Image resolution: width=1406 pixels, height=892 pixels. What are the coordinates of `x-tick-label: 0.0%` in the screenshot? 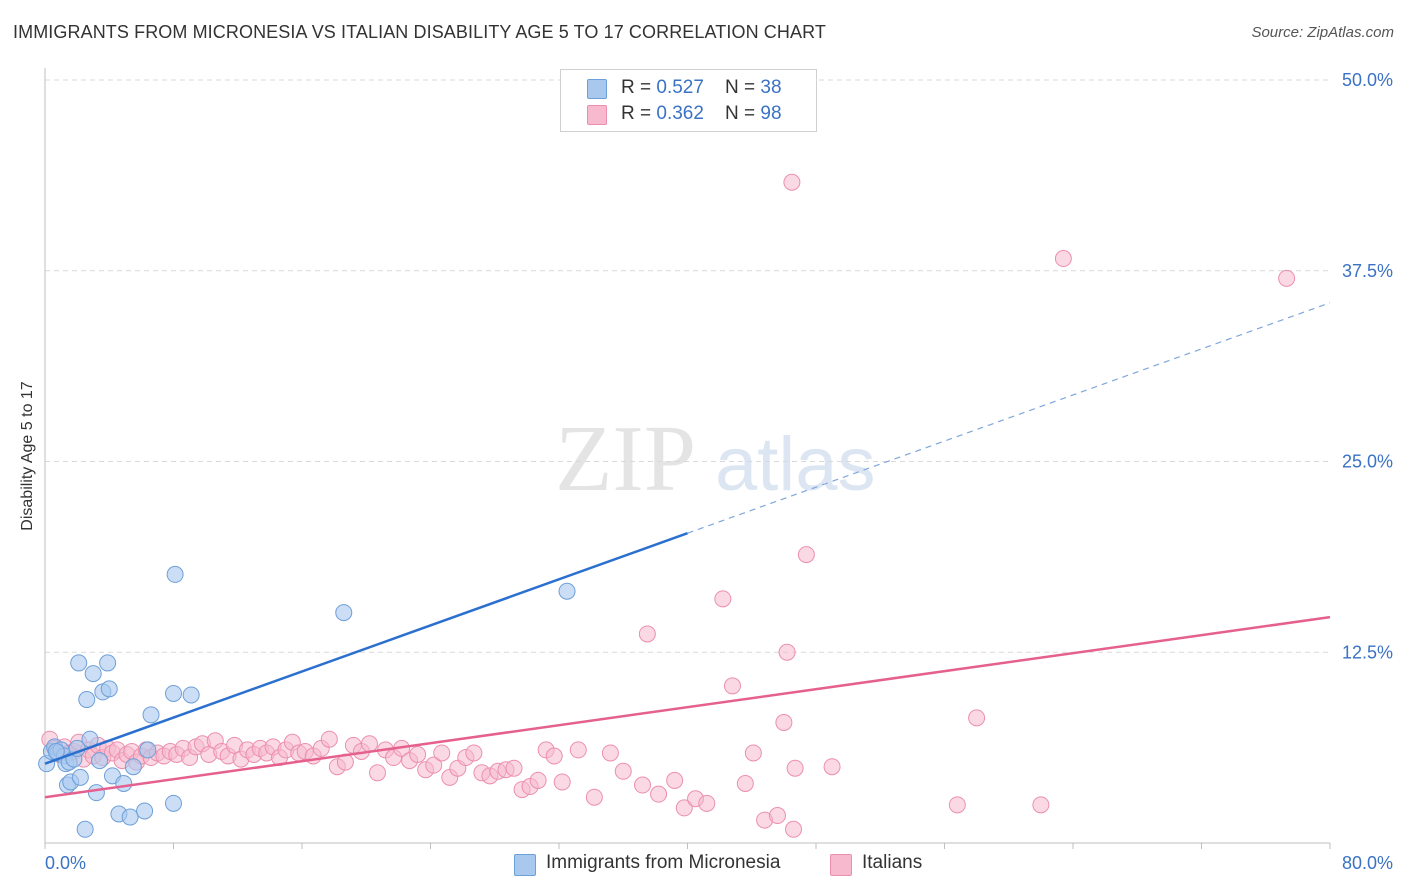 It's located at (65, 863).